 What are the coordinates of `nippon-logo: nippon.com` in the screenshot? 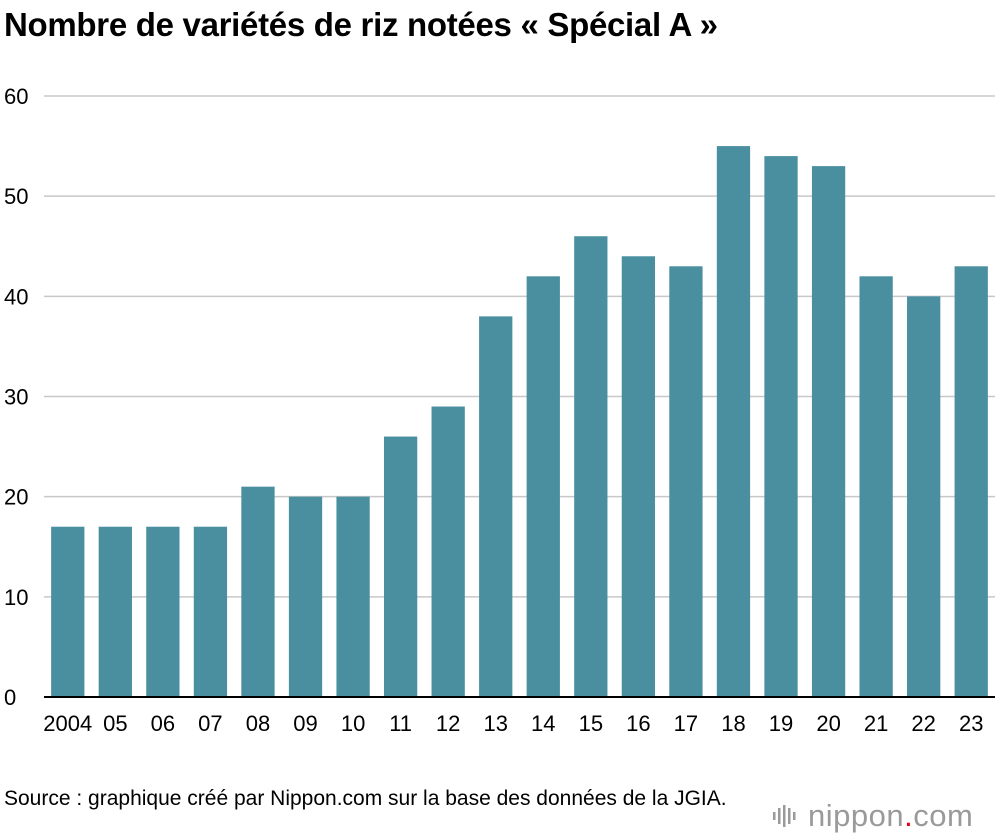 It's located at (872, 816).